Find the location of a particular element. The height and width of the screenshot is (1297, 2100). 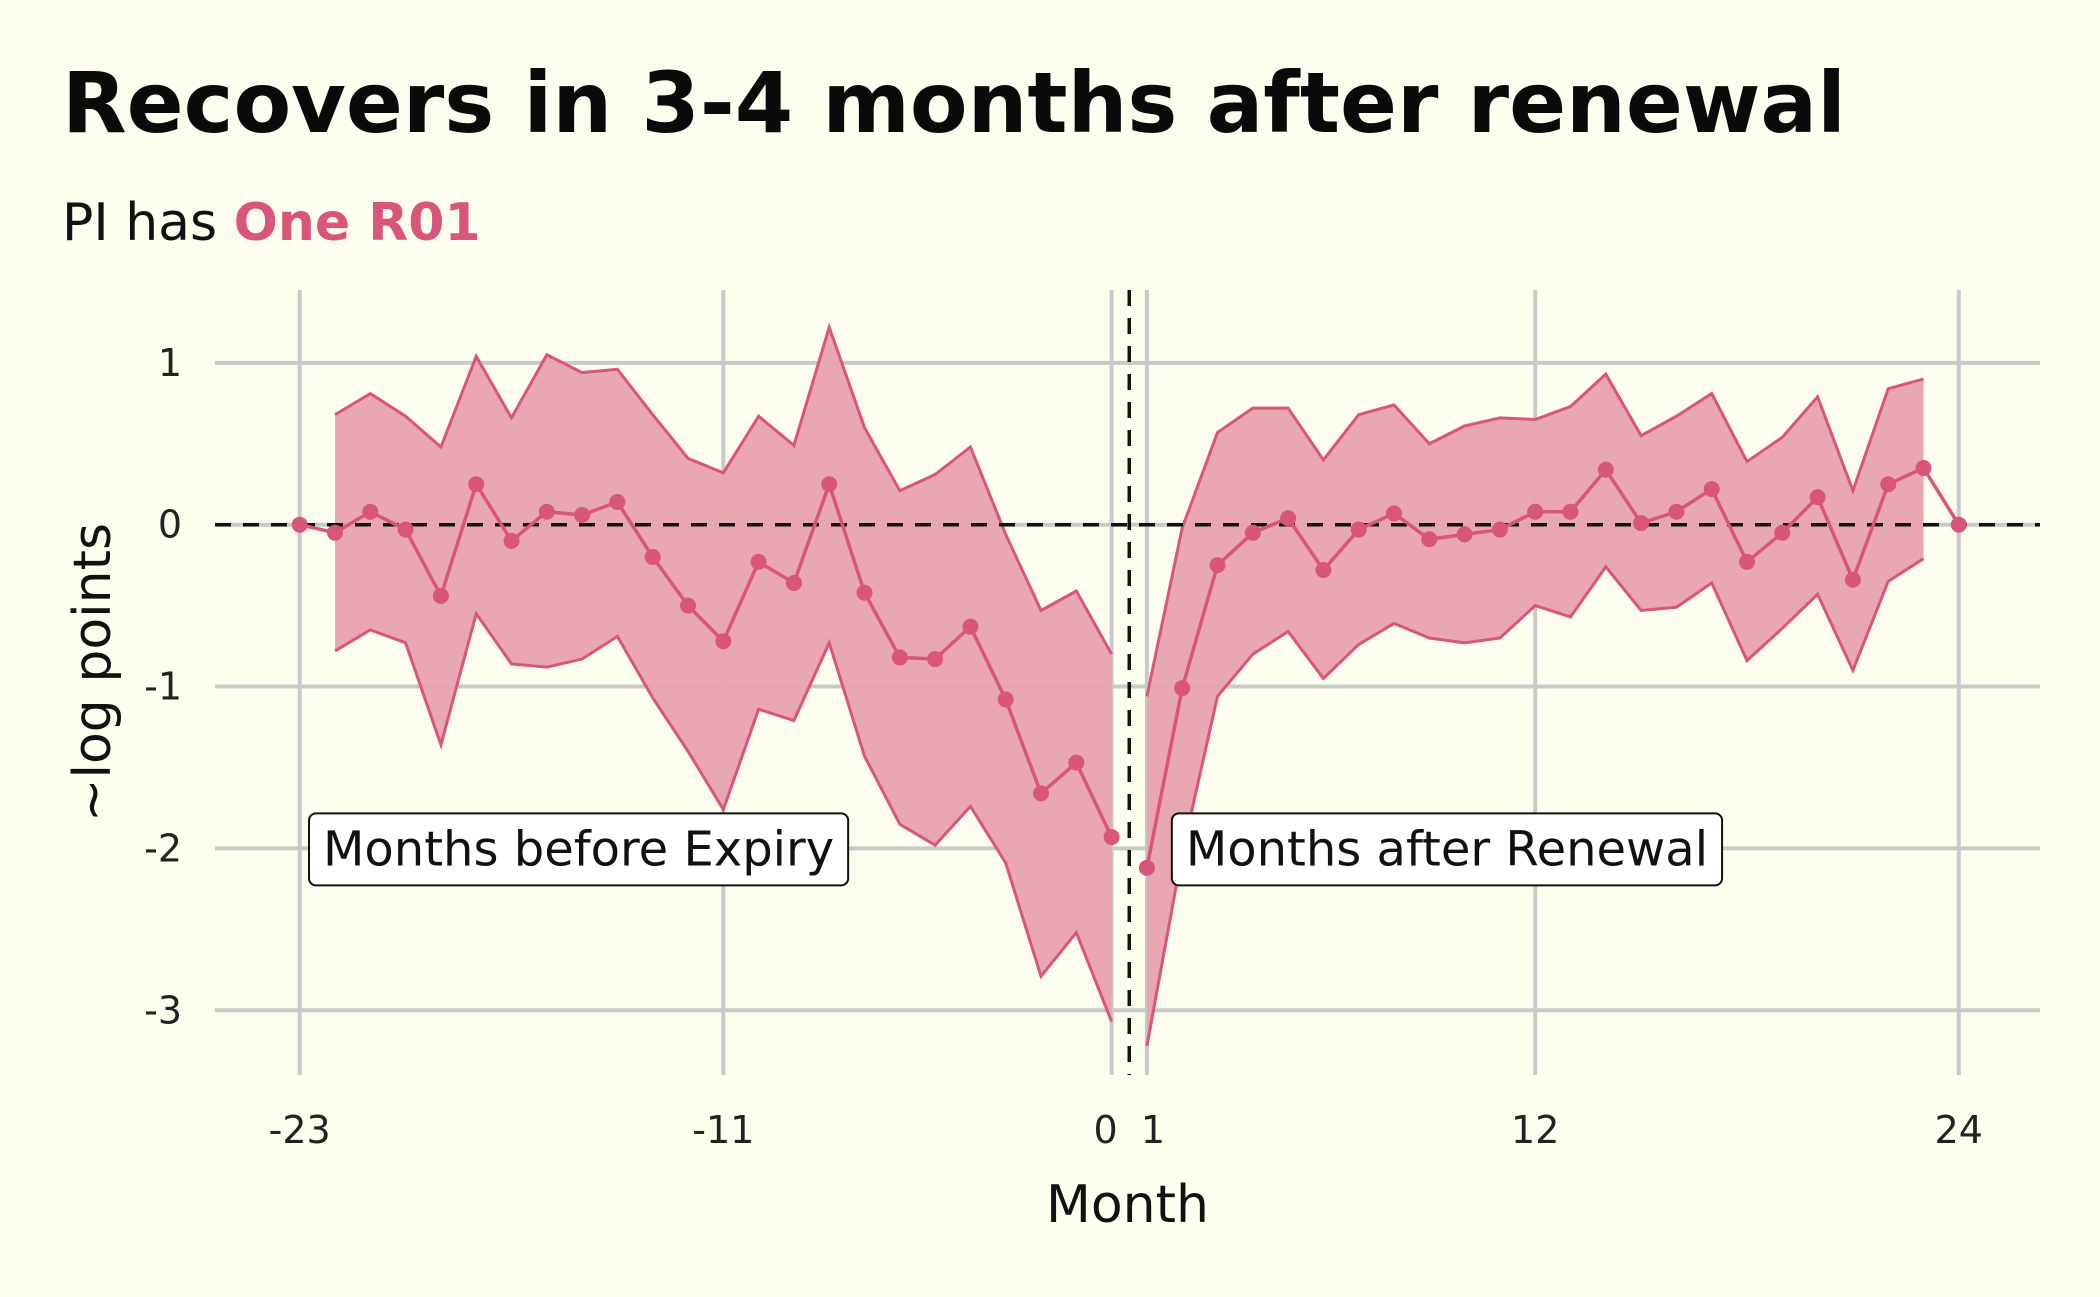

x-axis-title: Month is located at coordinates (1127, 1205).